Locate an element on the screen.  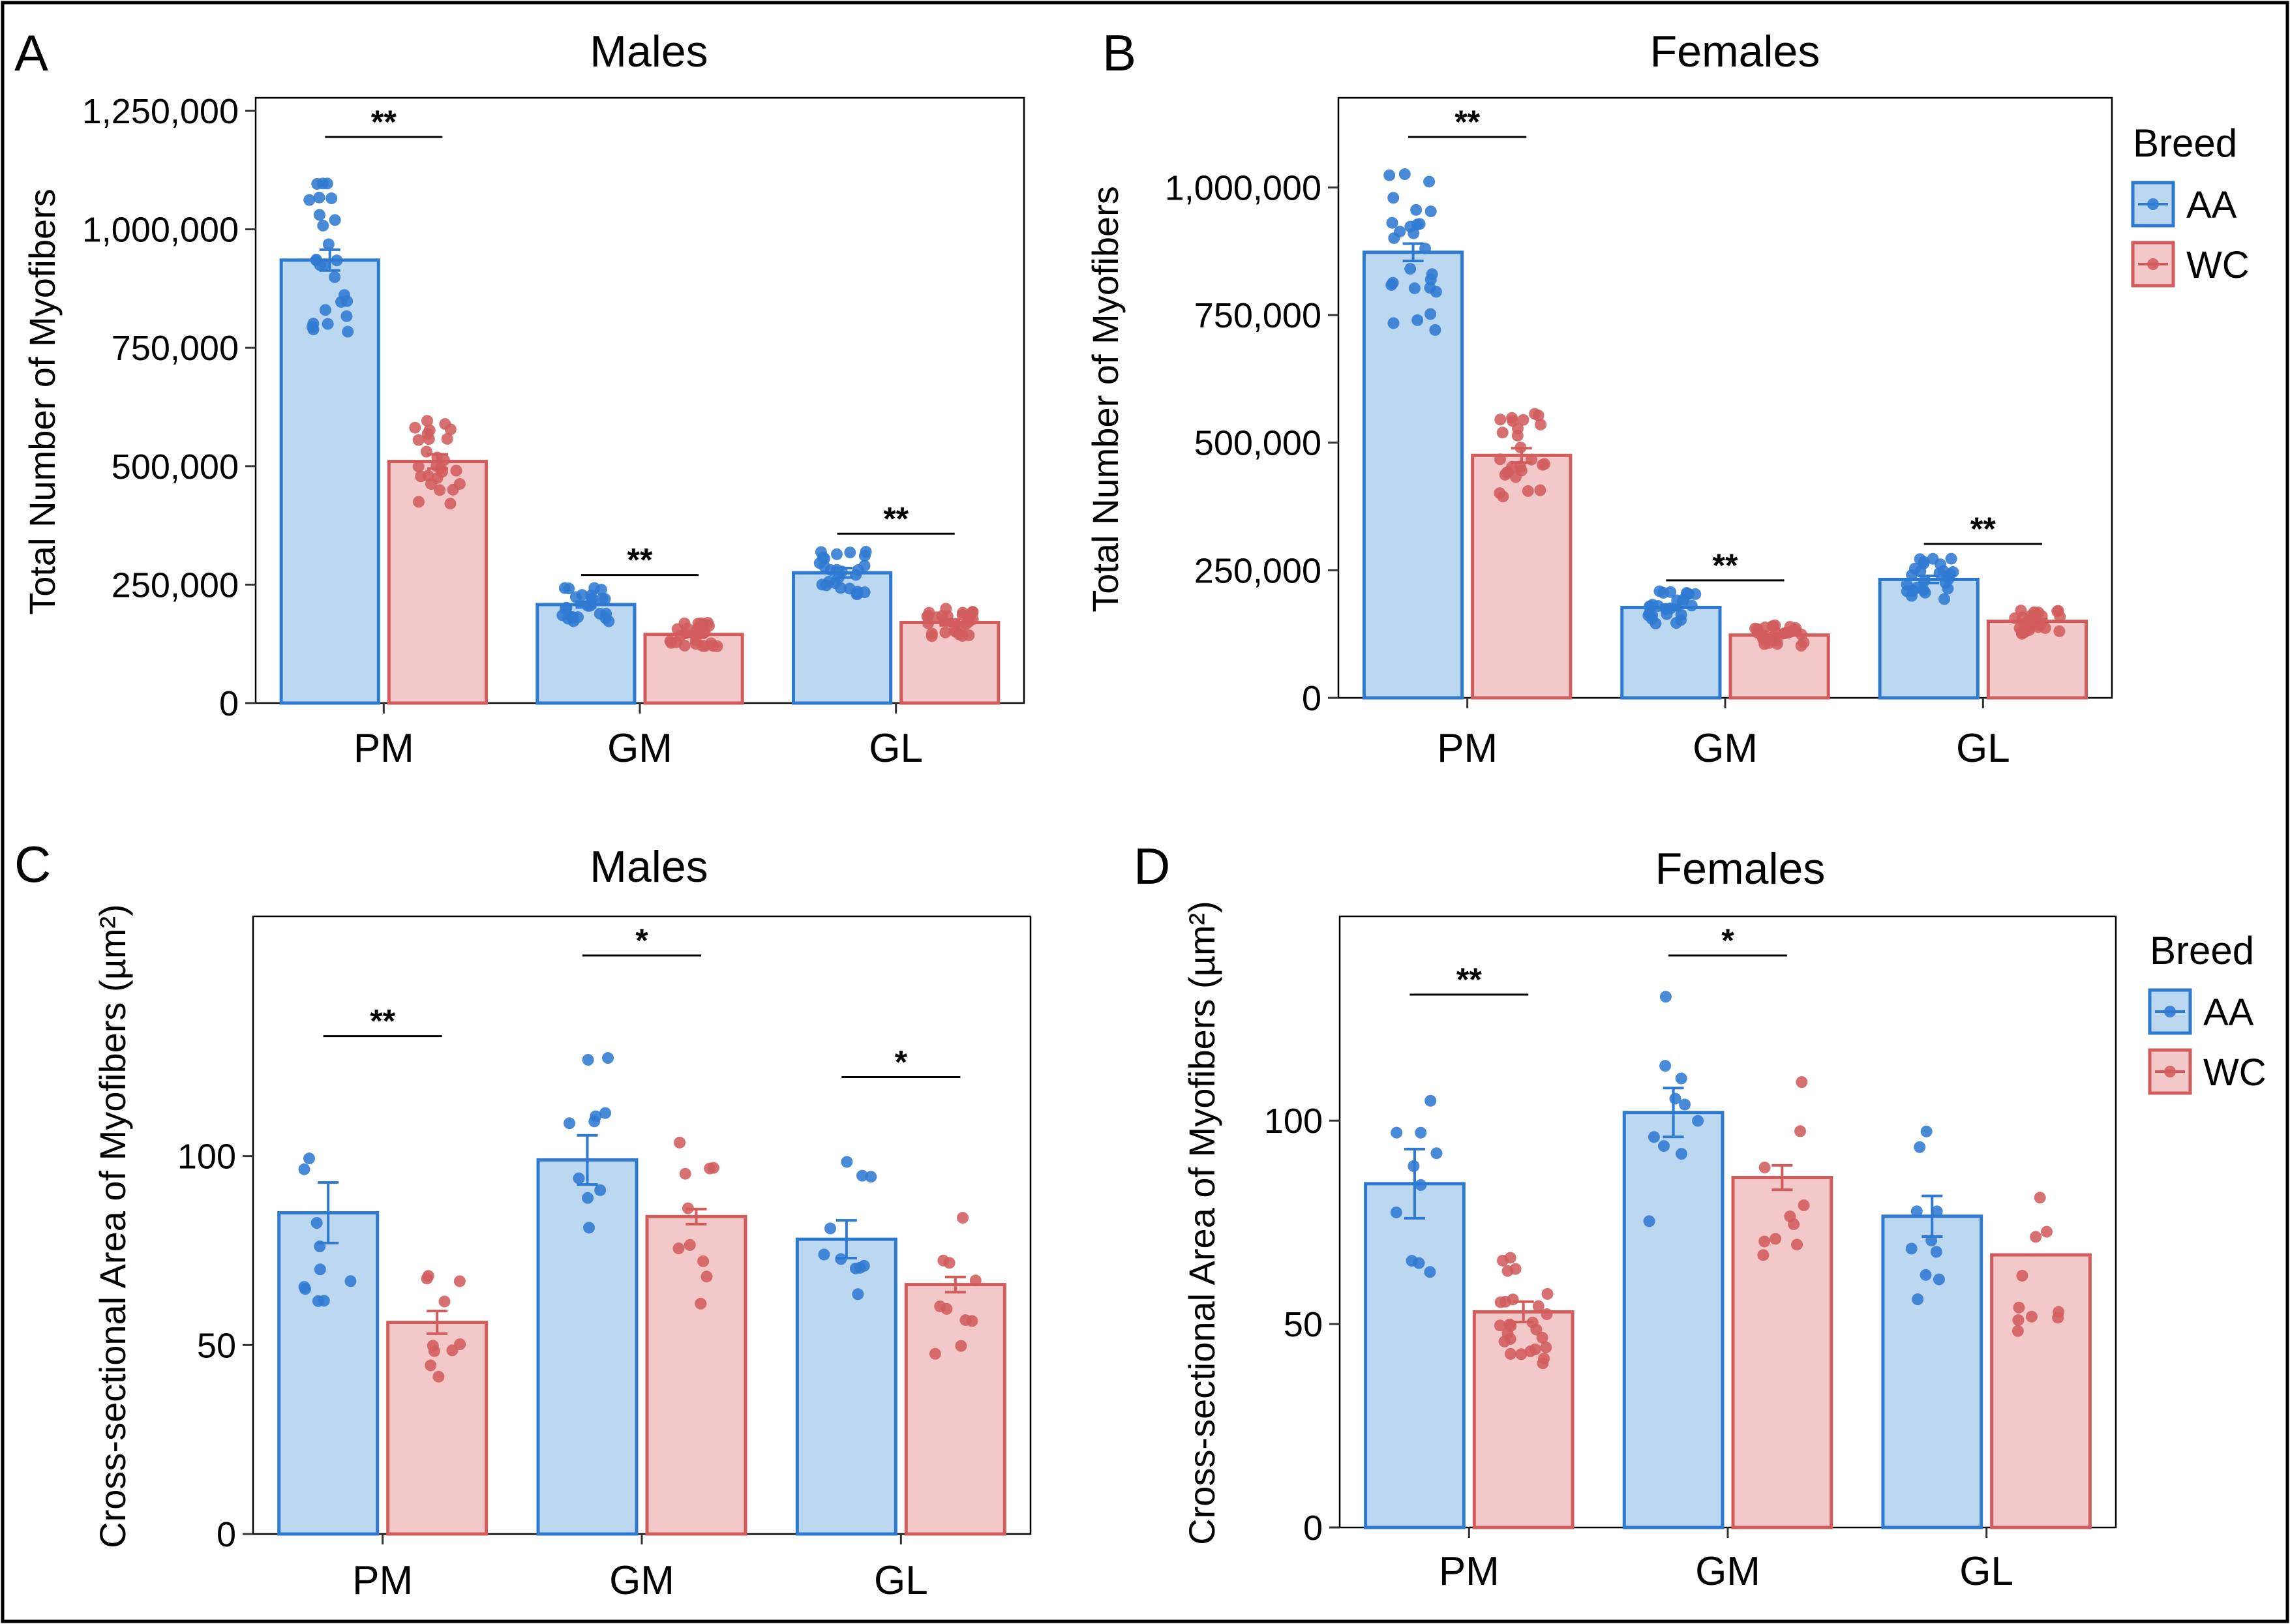
bar-aa-pm is located at coordinates (1413, 475).